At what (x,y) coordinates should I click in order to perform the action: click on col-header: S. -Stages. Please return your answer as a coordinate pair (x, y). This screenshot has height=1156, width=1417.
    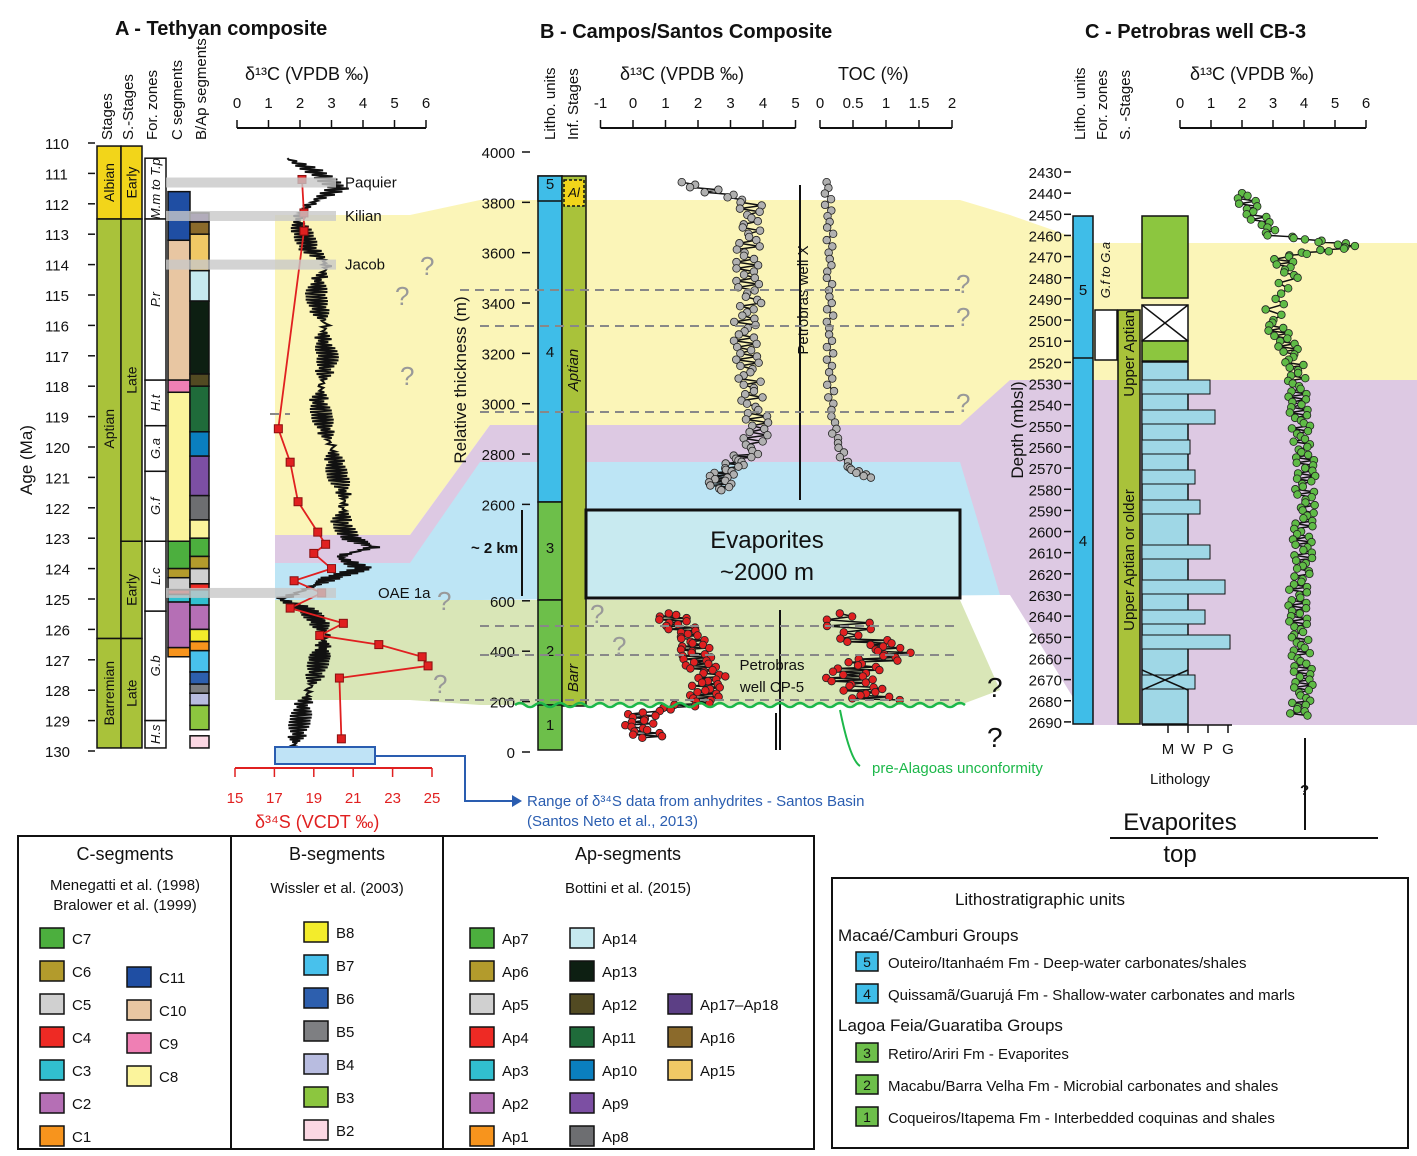
    Looking at the image, I should click on (1125, 105).